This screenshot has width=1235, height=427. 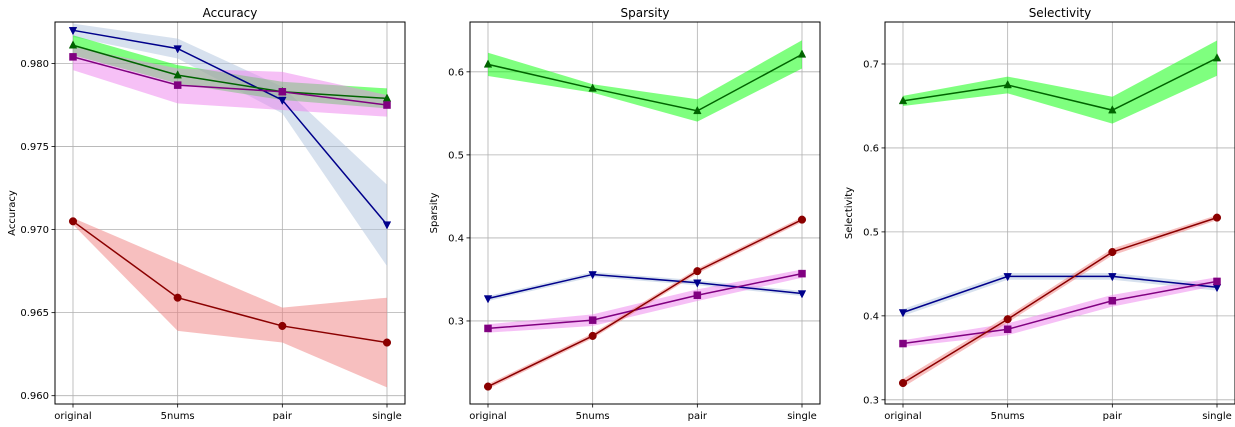 What do you see at coordinates (434, 213) in the screenshot?
I see `y-axis-label: Sparsity` at bounding box center [434, 213].